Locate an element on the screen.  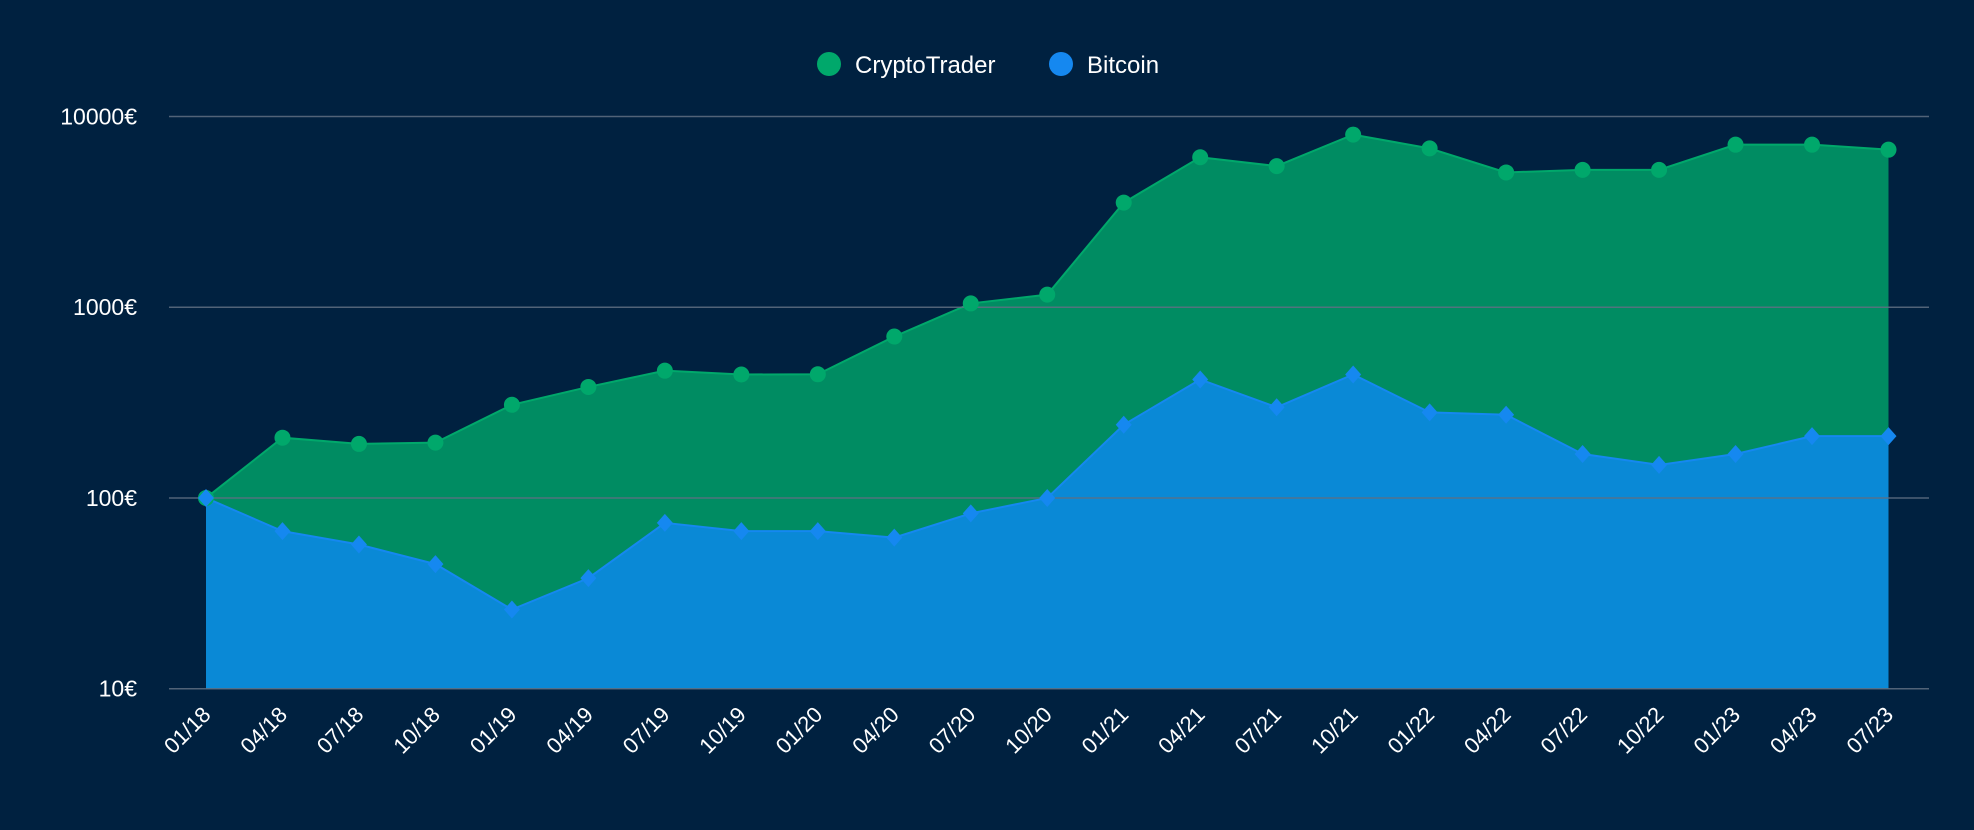
legend-marker-cryptotrader is located at coordinates (829, 64).